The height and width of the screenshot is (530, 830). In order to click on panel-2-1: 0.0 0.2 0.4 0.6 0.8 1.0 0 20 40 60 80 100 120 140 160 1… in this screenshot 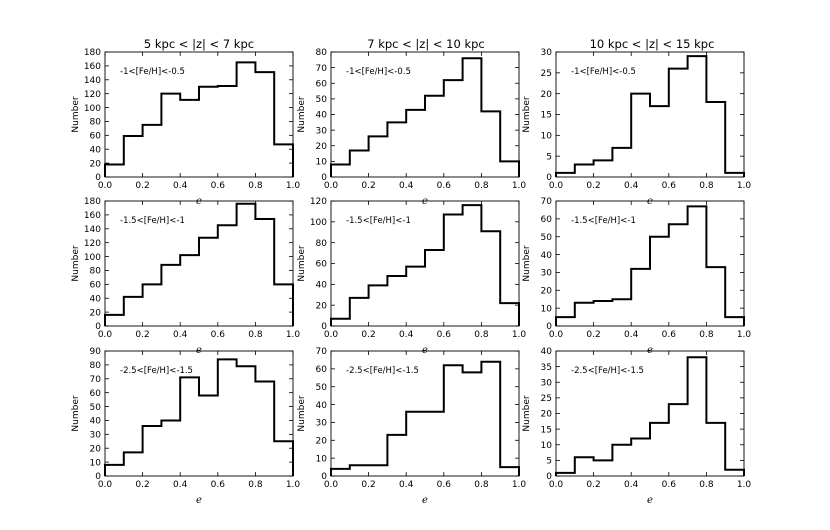, I will do `click(185, 276)`.